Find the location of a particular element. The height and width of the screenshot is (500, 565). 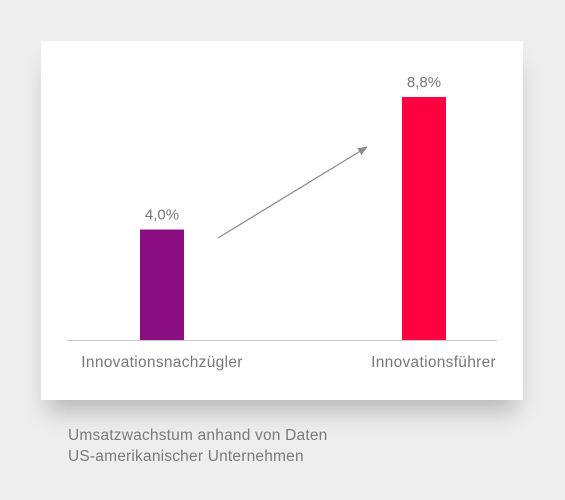

value-label-2: 8,8% is located at coordinates (424, 82).